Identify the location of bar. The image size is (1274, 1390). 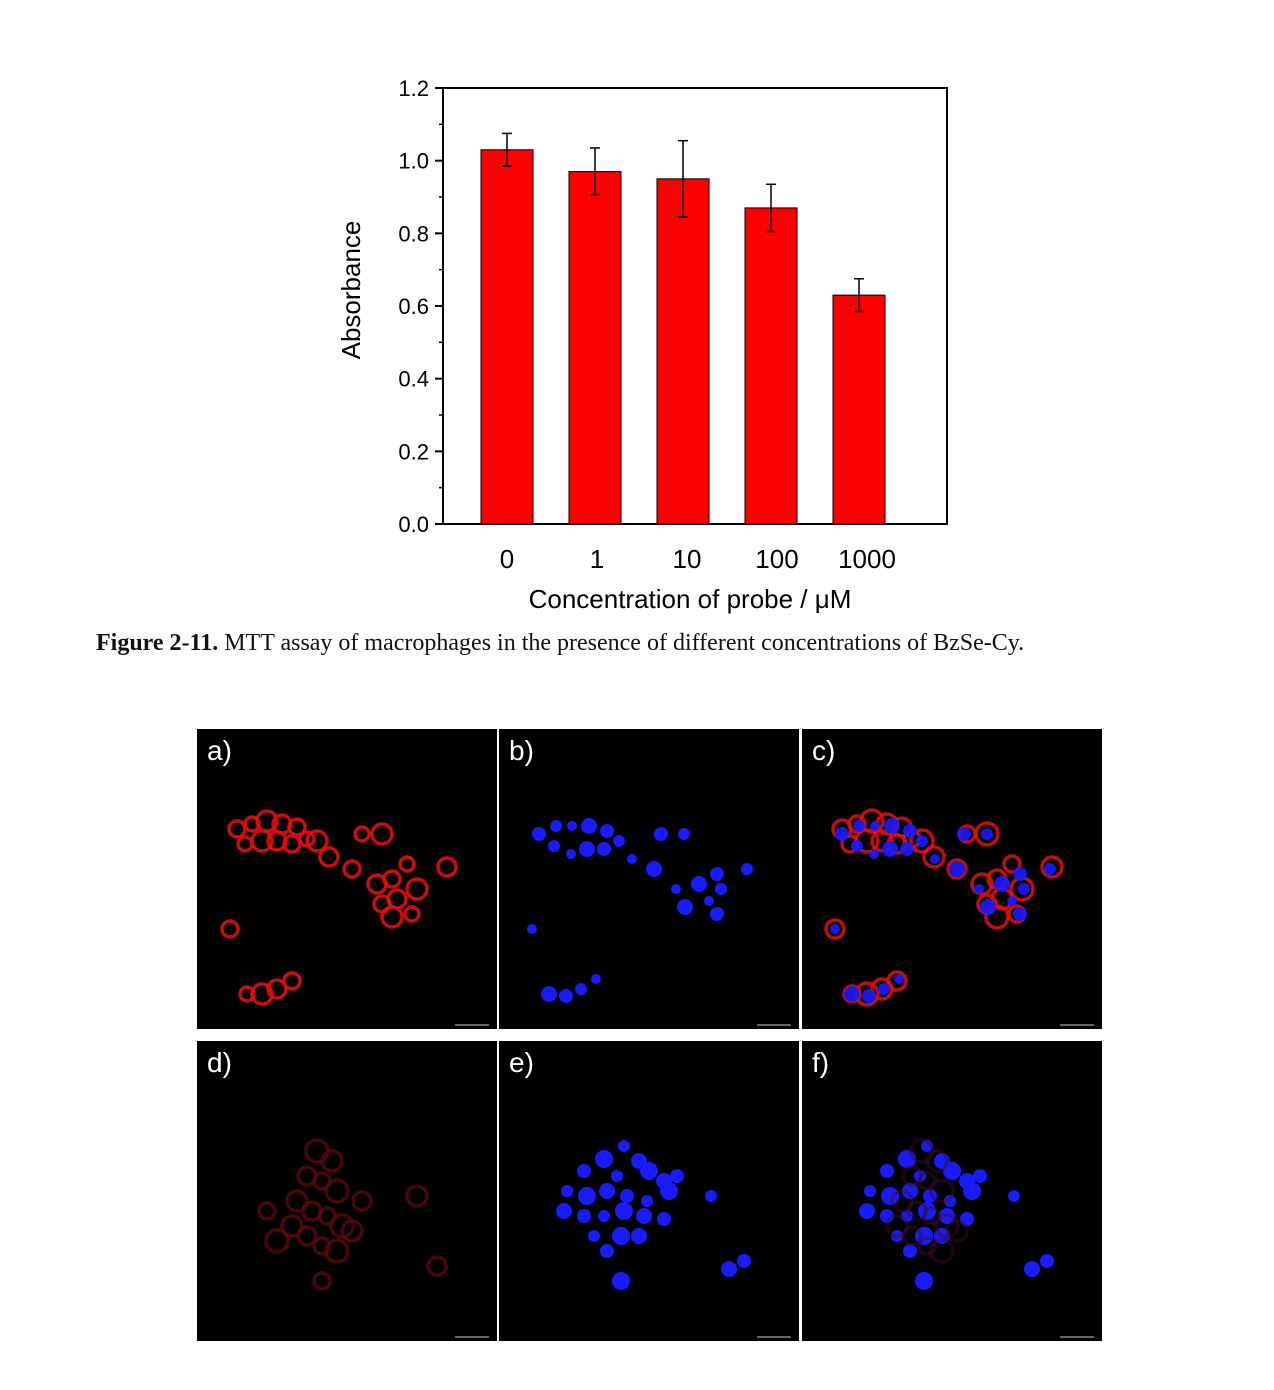
(683, 351).